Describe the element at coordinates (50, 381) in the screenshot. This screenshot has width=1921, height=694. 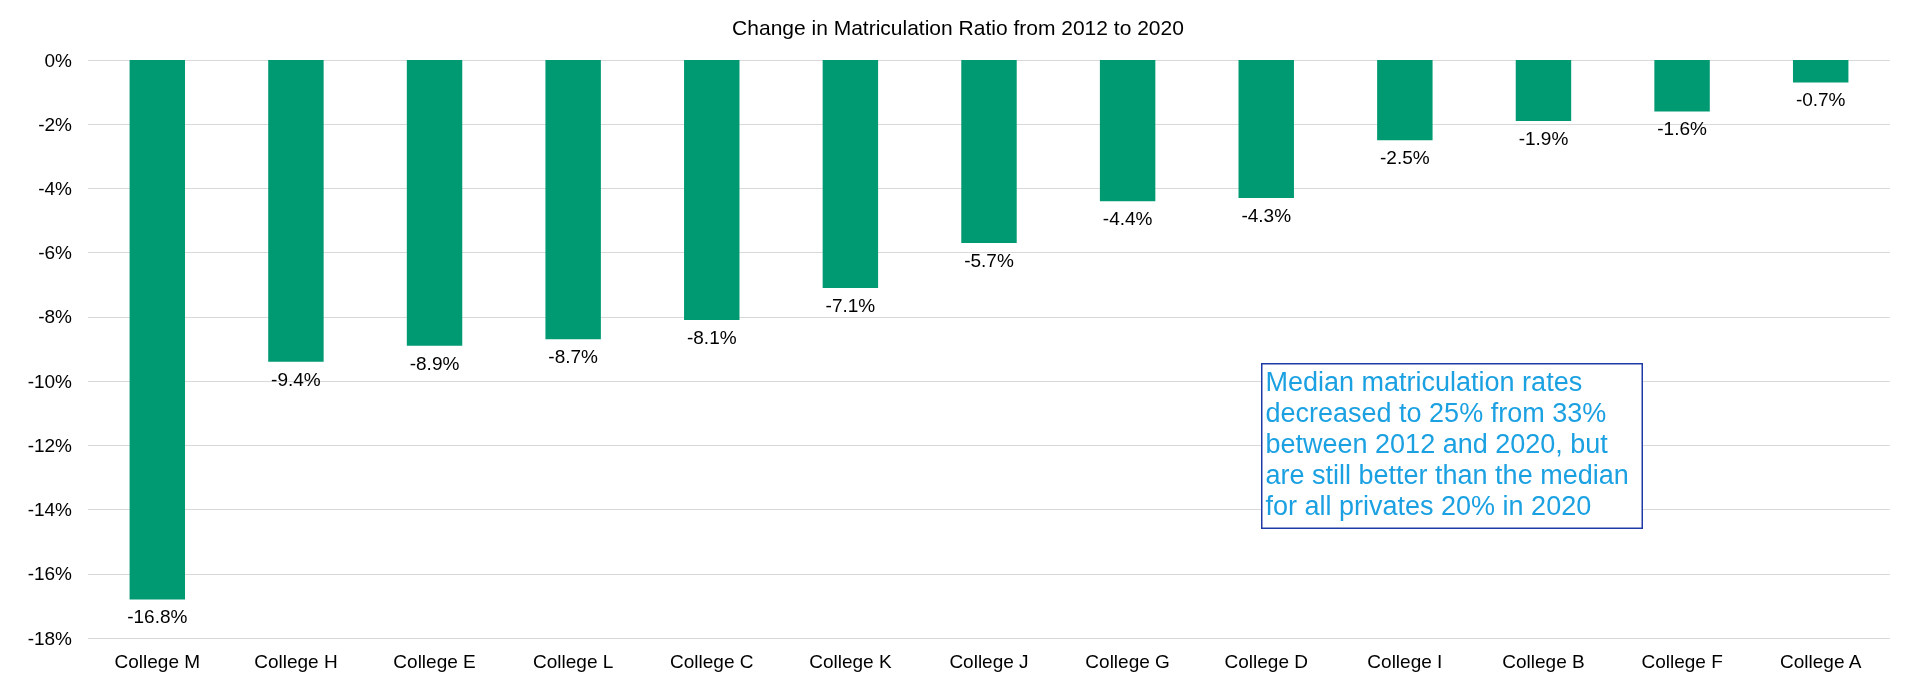
I see `y-tick-label: -10%` at that location.